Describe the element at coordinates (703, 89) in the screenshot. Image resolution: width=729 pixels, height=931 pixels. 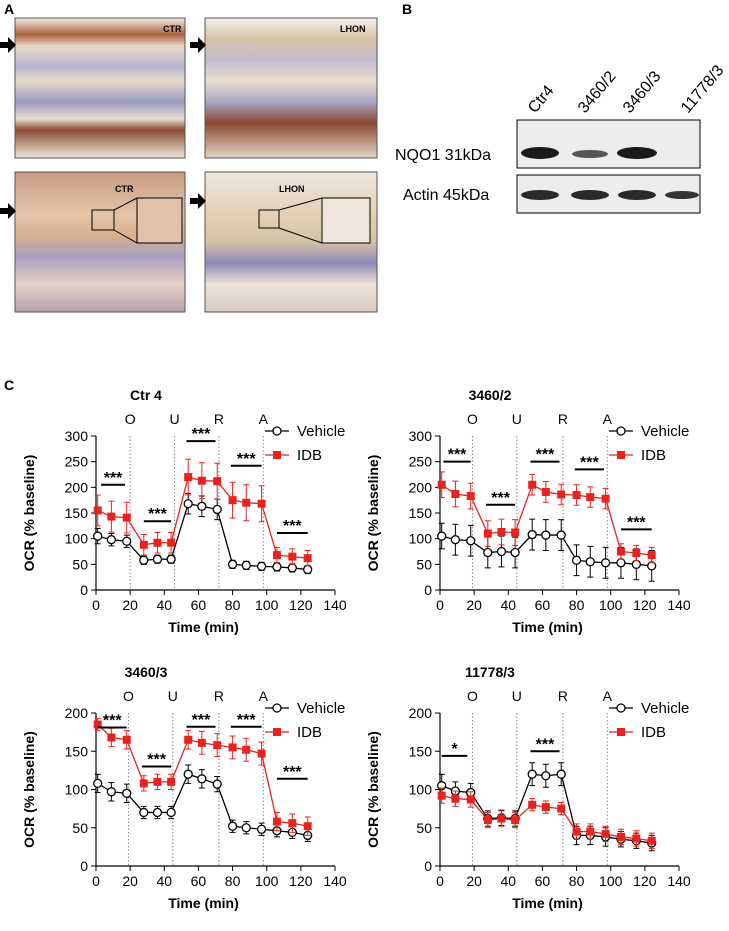
I see `lane-label: 11778/3` at that location.